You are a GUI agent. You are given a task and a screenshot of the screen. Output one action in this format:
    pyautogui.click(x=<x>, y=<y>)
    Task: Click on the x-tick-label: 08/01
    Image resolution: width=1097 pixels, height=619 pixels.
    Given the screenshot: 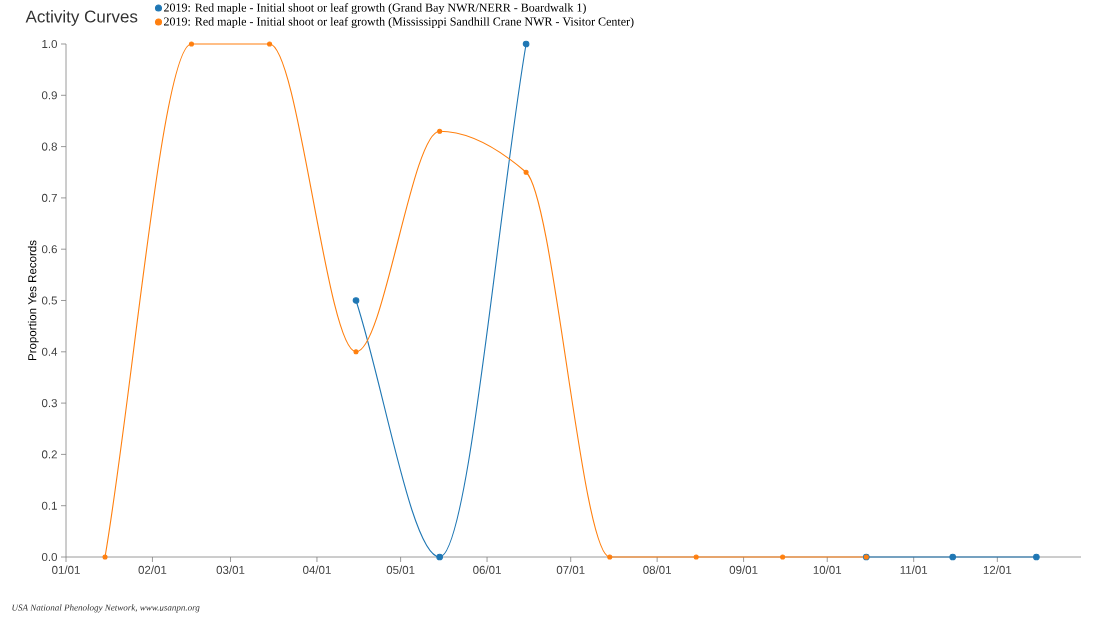 What is the action you would take?
    pyautogui.click(x=657, y=569)
    